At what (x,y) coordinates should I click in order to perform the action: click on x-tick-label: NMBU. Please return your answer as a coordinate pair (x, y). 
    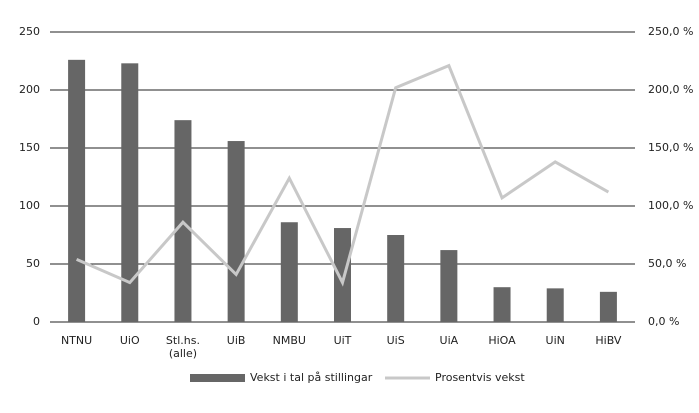
    Looking at the image, I should click on (289, 340).